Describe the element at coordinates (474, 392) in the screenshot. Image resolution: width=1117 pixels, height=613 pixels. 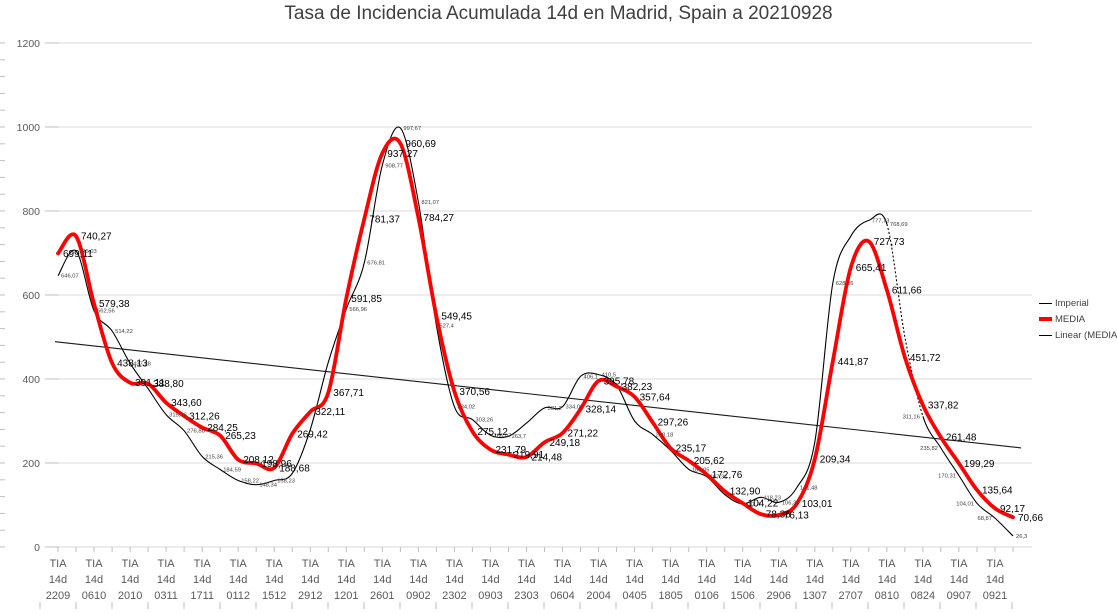
I see `media-data-label: 370,56` at that location.